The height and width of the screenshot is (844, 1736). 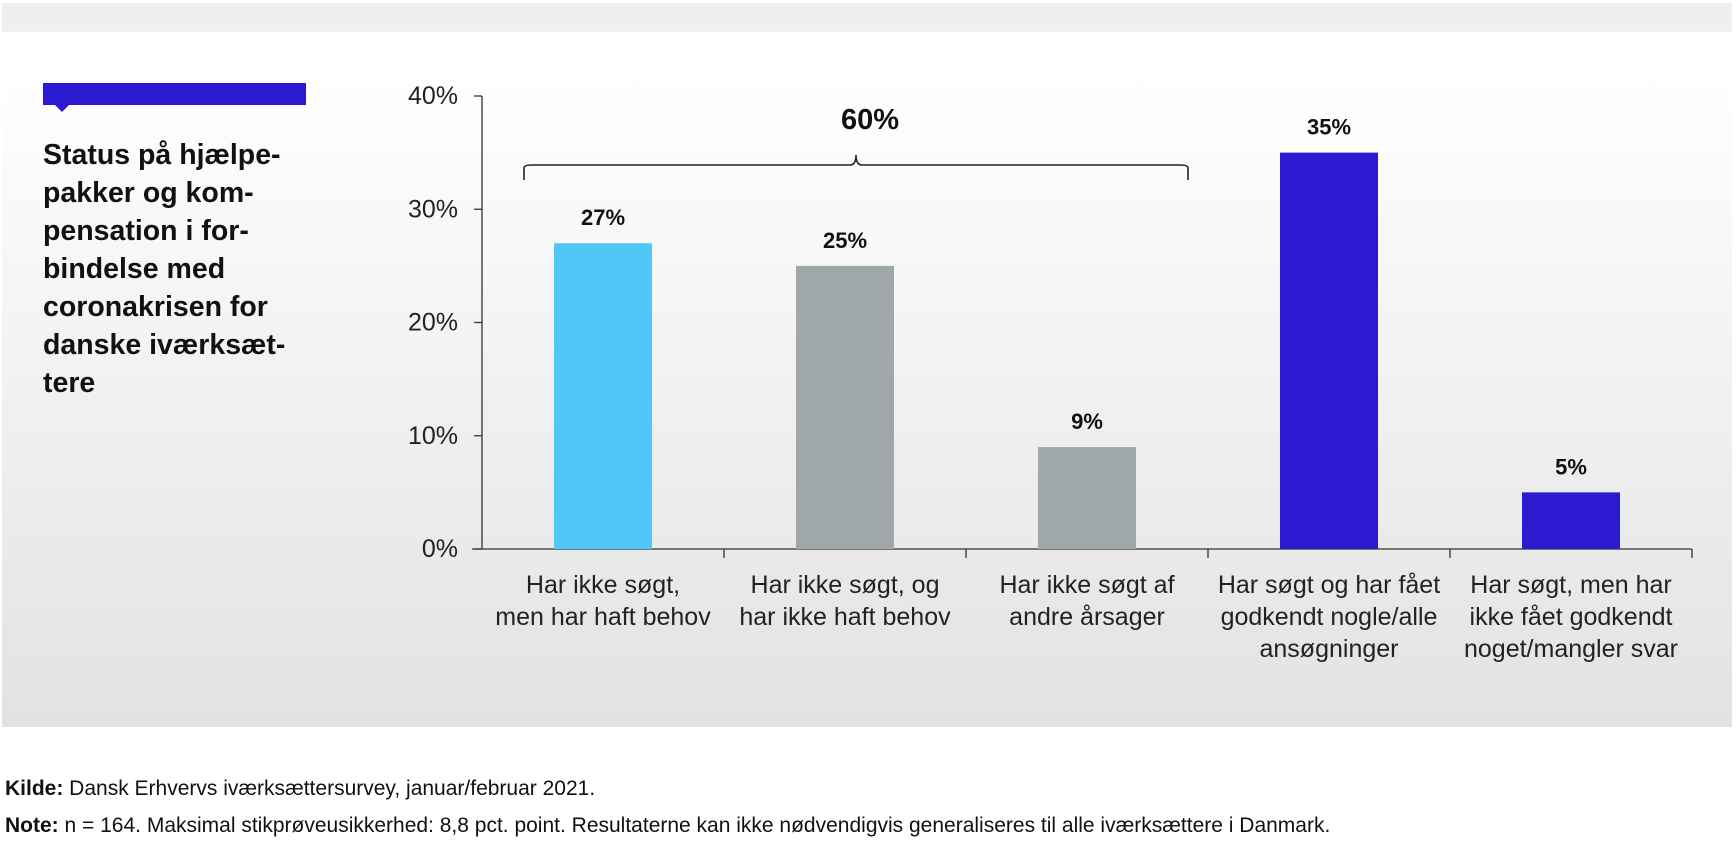 I want to click on y-tick-label: 0%, so click(x=440, y=549).